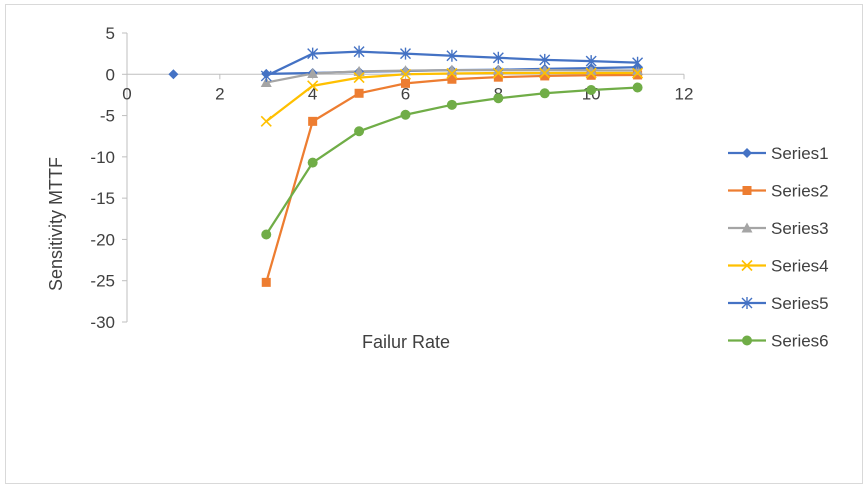  Describe the element at coordinates (219, 93) in the screenshot. I see `x-tick-label: 2` at that location.